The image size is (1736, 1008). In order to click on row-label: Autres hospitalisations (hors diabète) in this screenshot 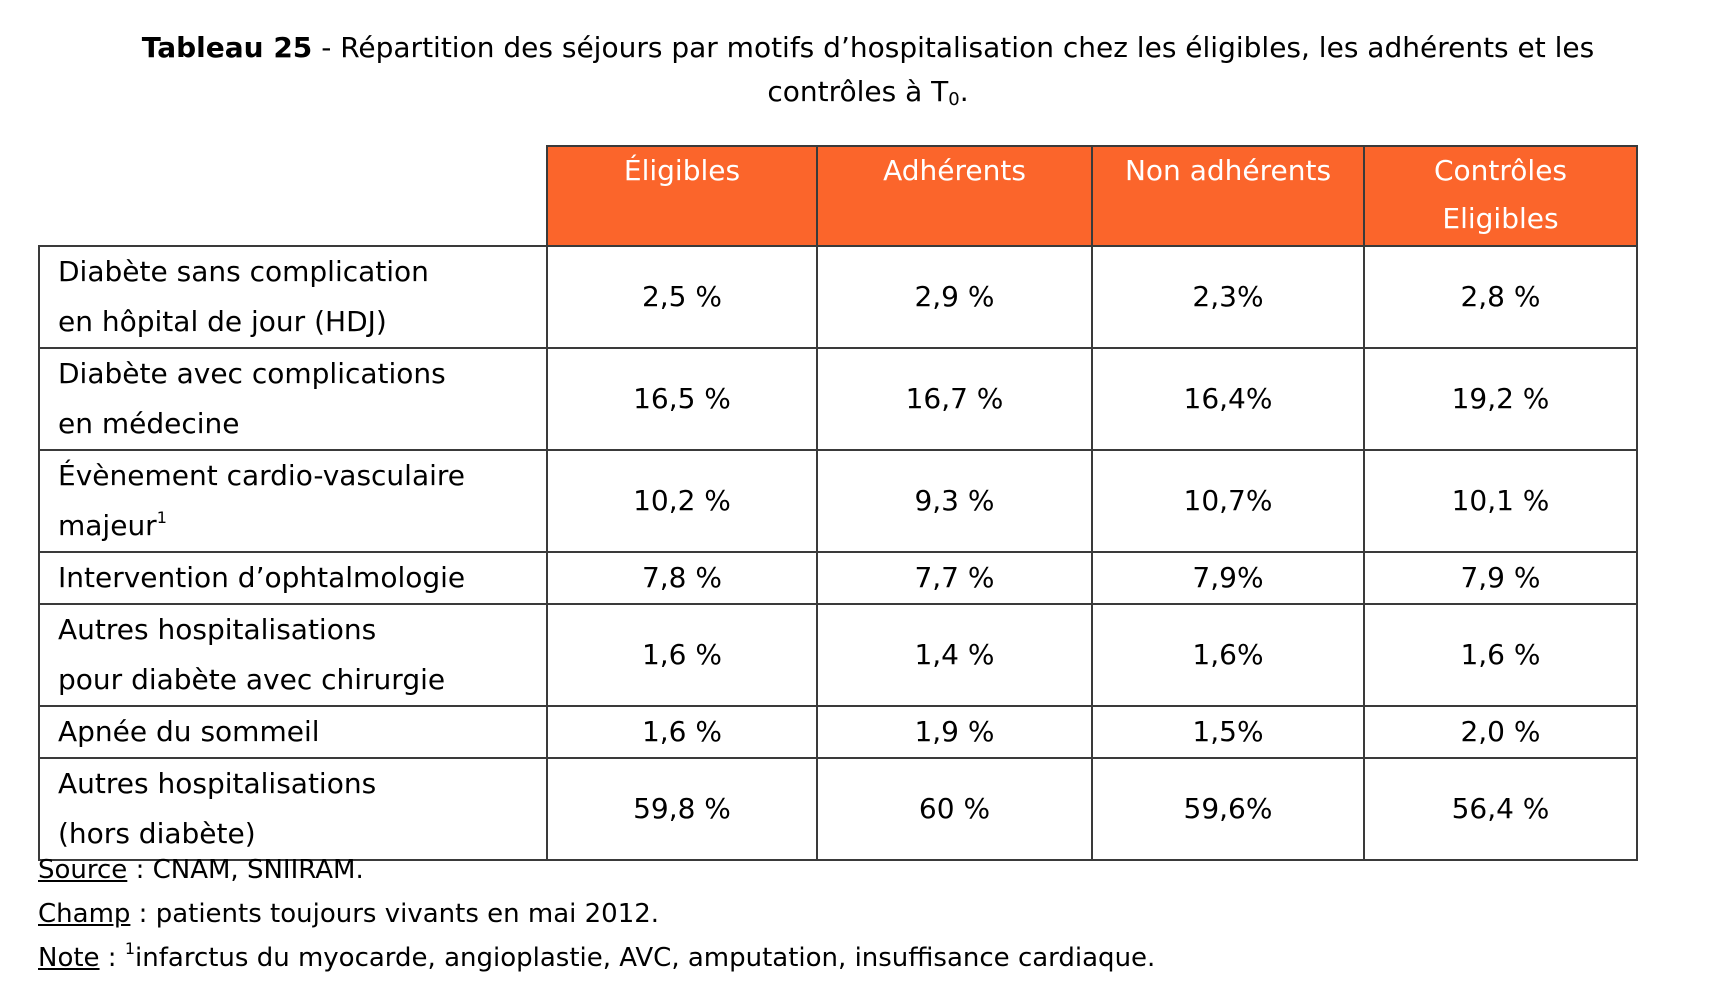, I will do `click(293, 809)`.